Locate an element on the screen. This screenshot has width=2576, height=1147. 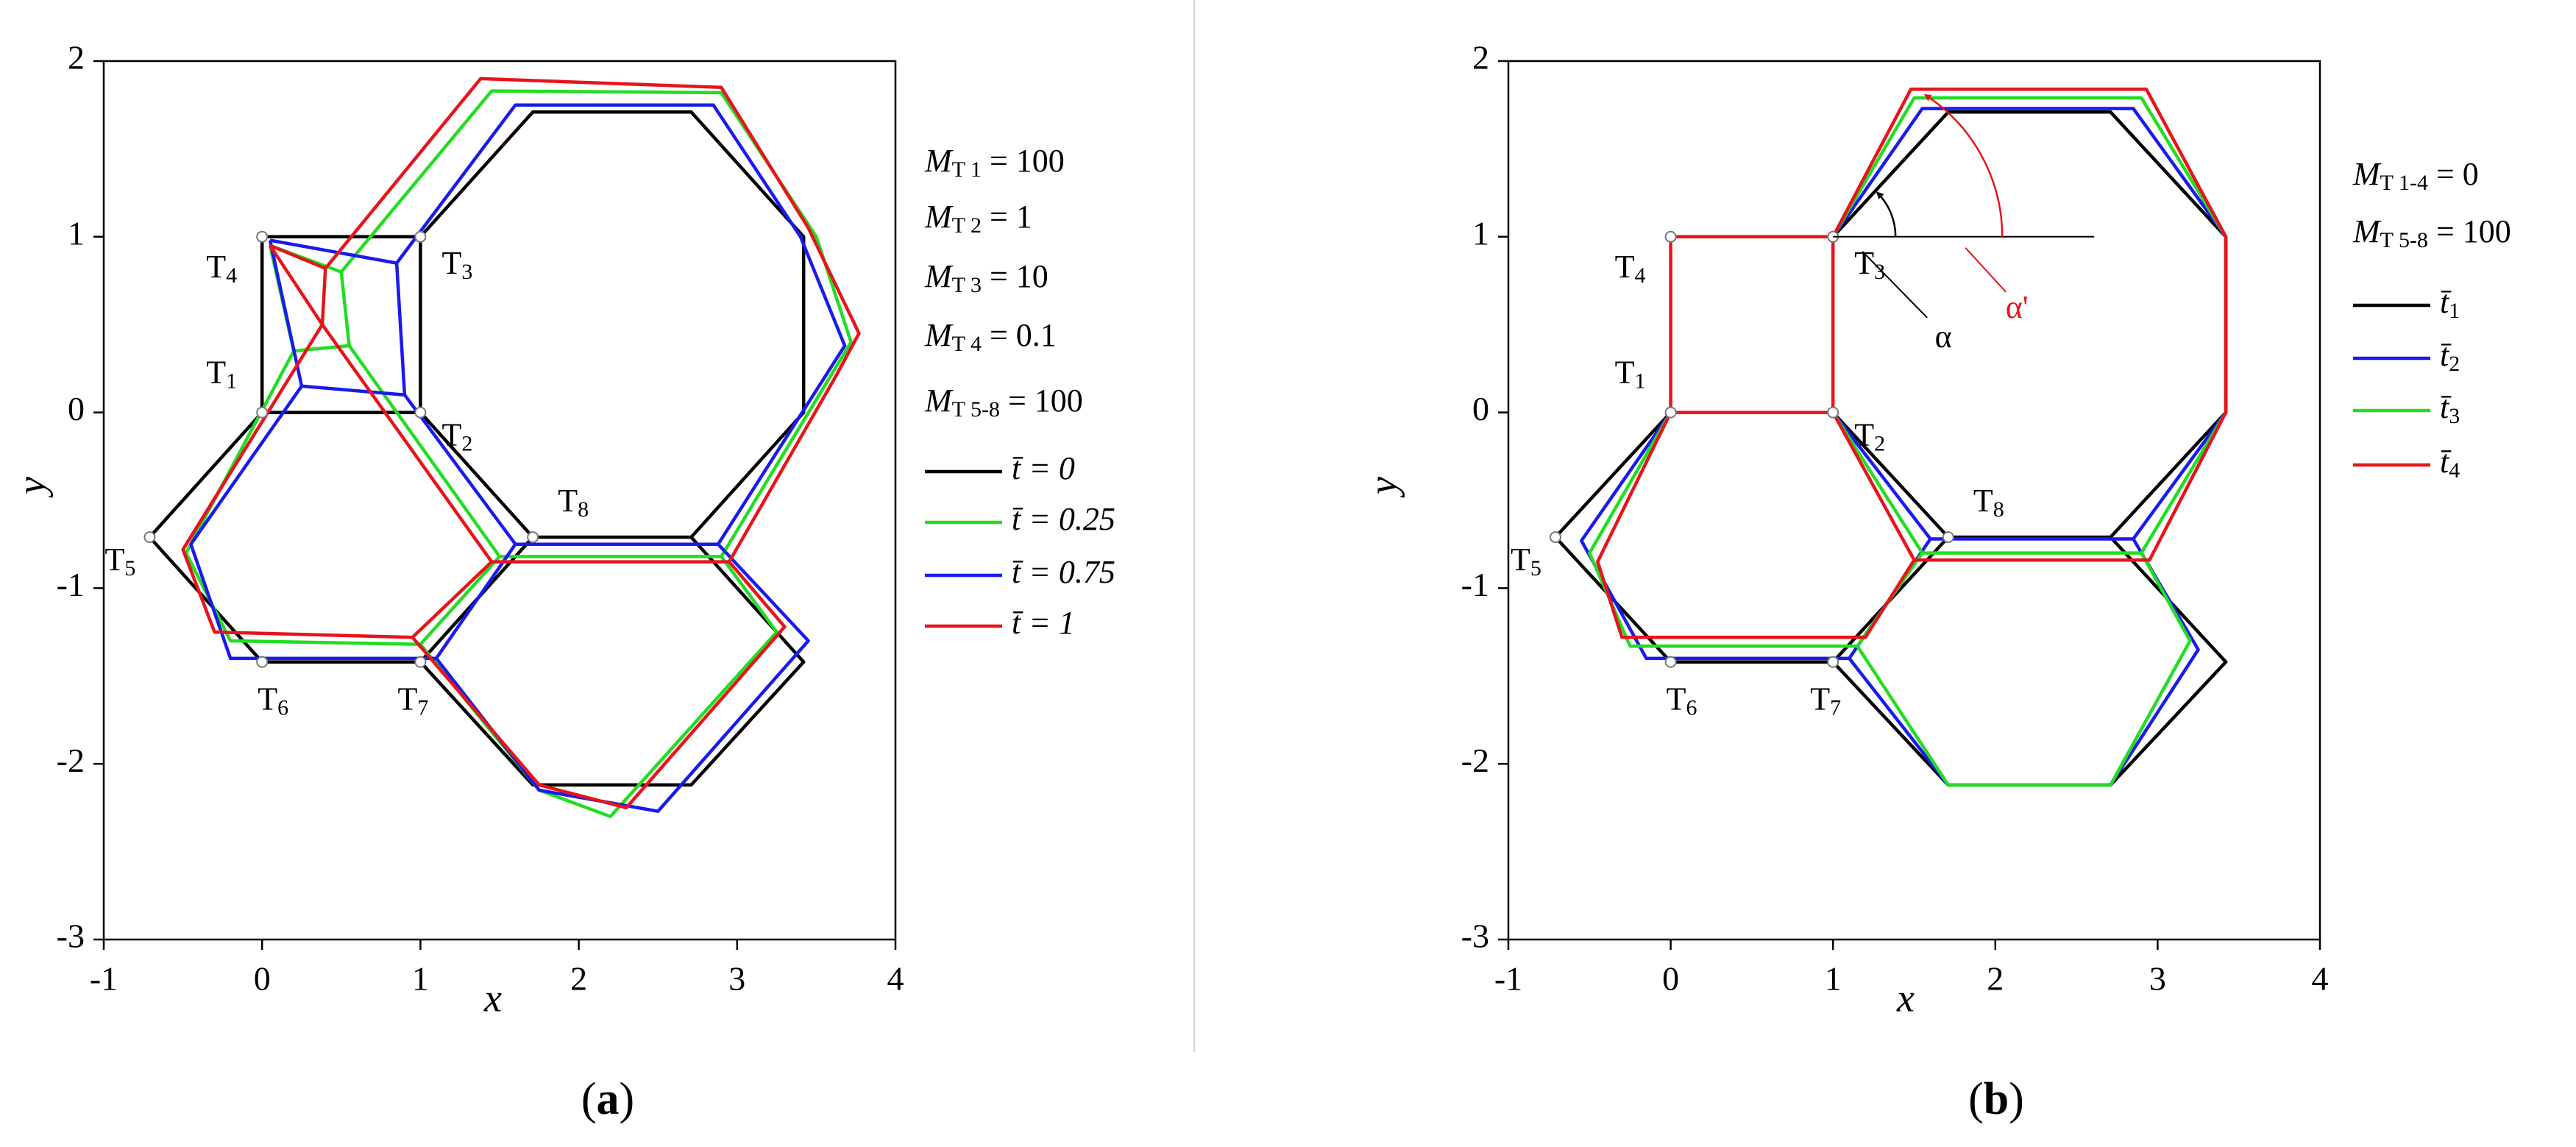
panel-caption: (b) is located at coordinates (1996, 1099).